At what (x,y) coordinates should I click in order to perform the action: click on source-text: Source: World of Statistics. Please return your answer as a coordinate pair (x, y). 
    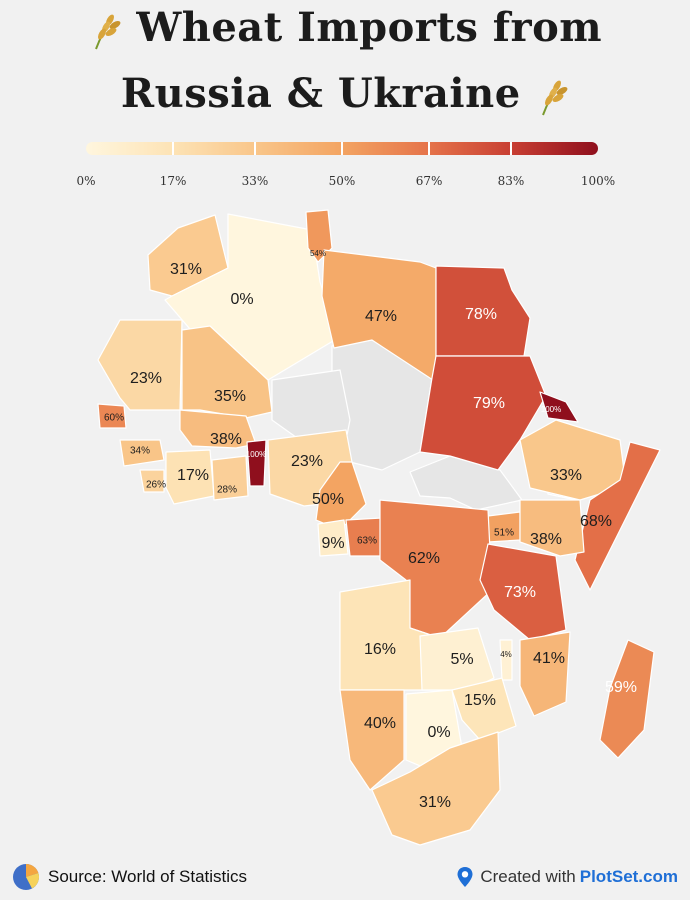
    Looking at the image, I should click on (148, 876).